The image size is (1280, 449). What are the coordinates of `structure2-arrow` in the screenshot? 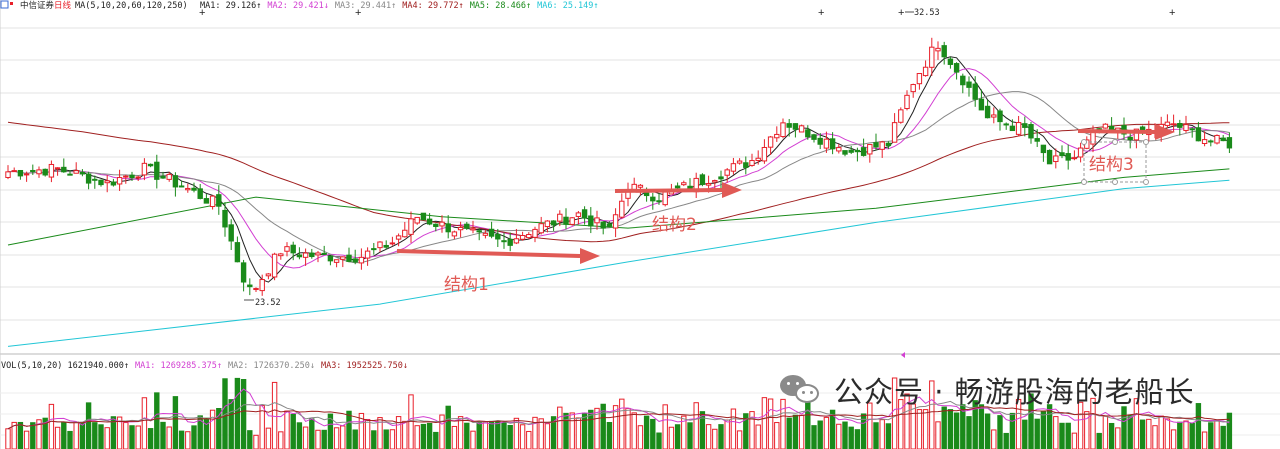 It's located at (678, 190).